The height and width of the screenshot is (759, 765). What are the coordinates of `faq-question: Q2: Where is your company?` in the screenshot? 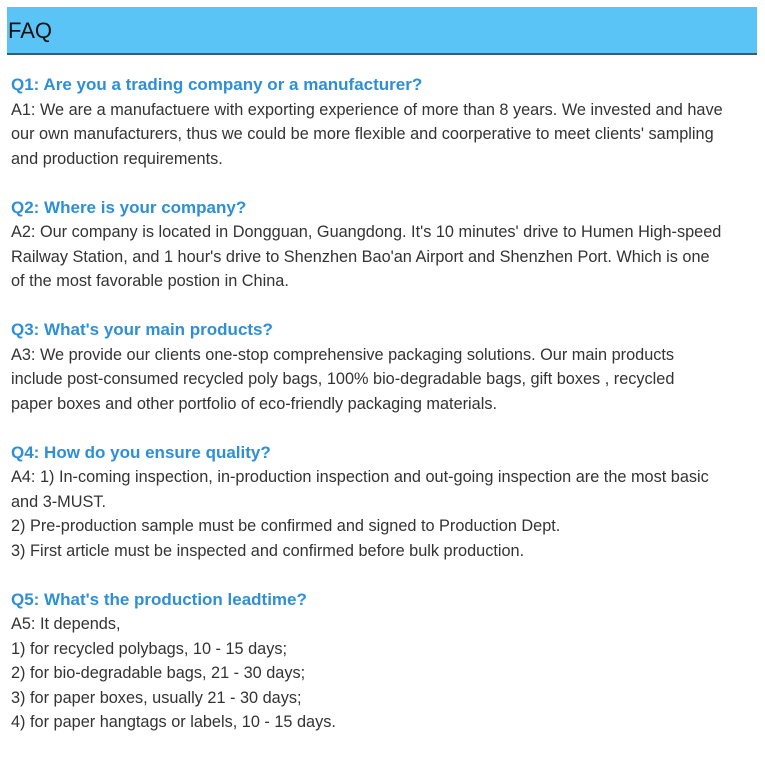 It's located at (129, 207).